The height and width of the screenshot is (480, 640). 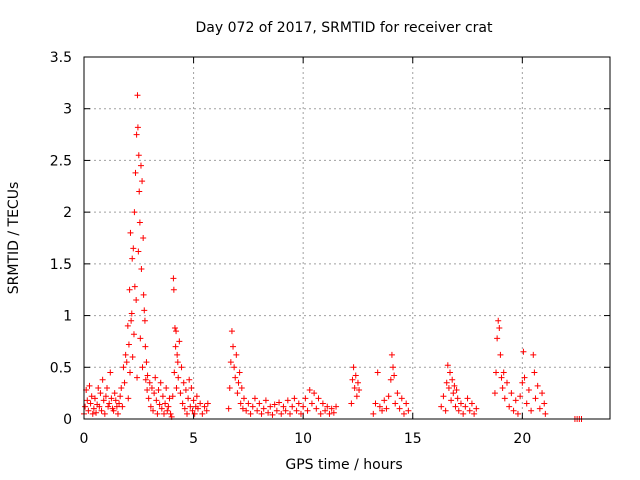 What do you see at coordinates (413, 439) in the screenshot?
I see `x-tick-label: 15` at bounding box center [413, 439].